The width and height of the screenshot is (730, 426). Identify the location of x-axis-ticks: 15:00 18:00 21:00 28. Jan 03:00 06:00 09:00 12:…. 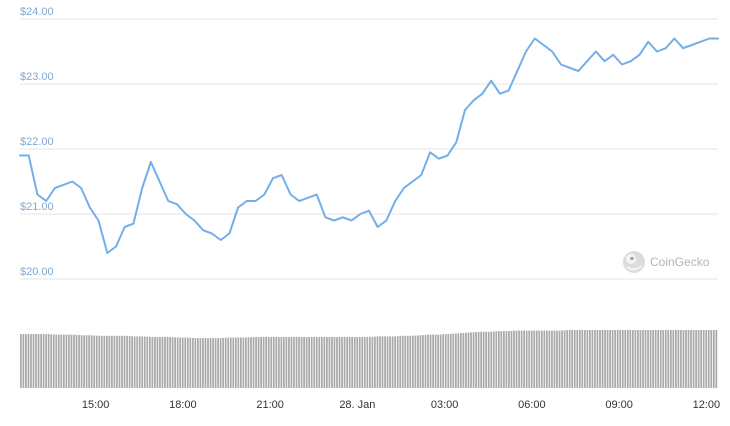
(401, 405).